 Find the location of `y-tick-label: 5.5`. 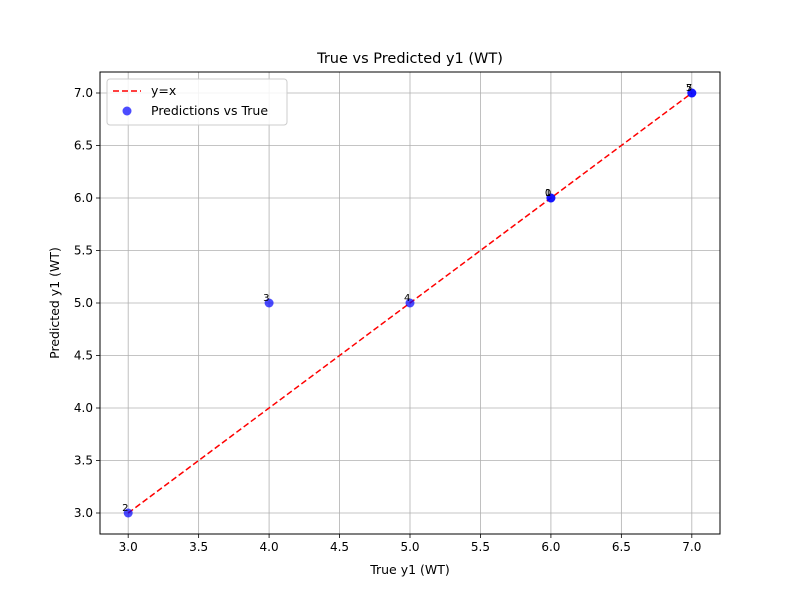

y-tick-label: 5.5 is located at coordinates (83, 251).